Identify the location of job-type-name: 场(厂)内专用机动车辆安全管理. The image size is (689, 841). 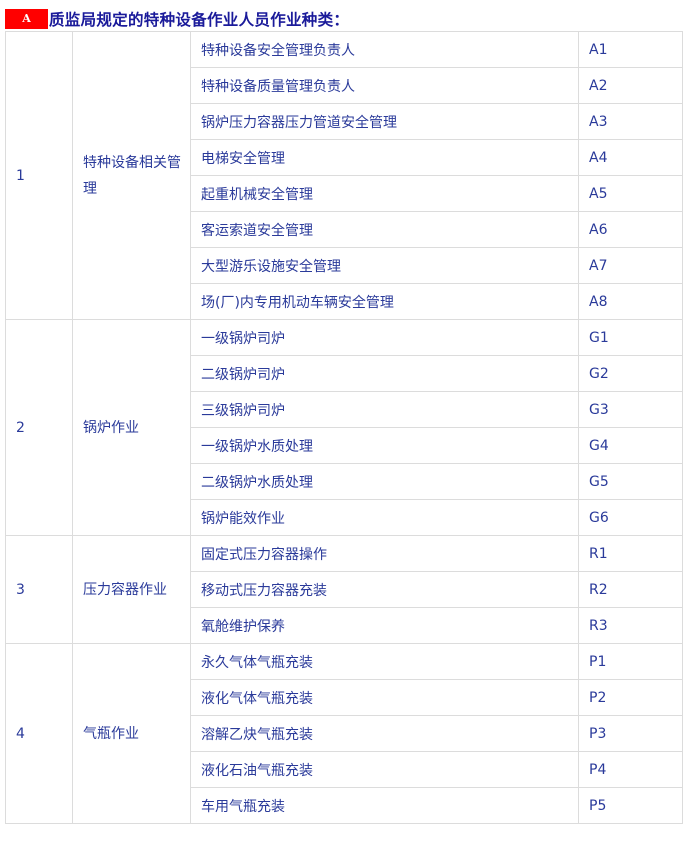
(384, 301).